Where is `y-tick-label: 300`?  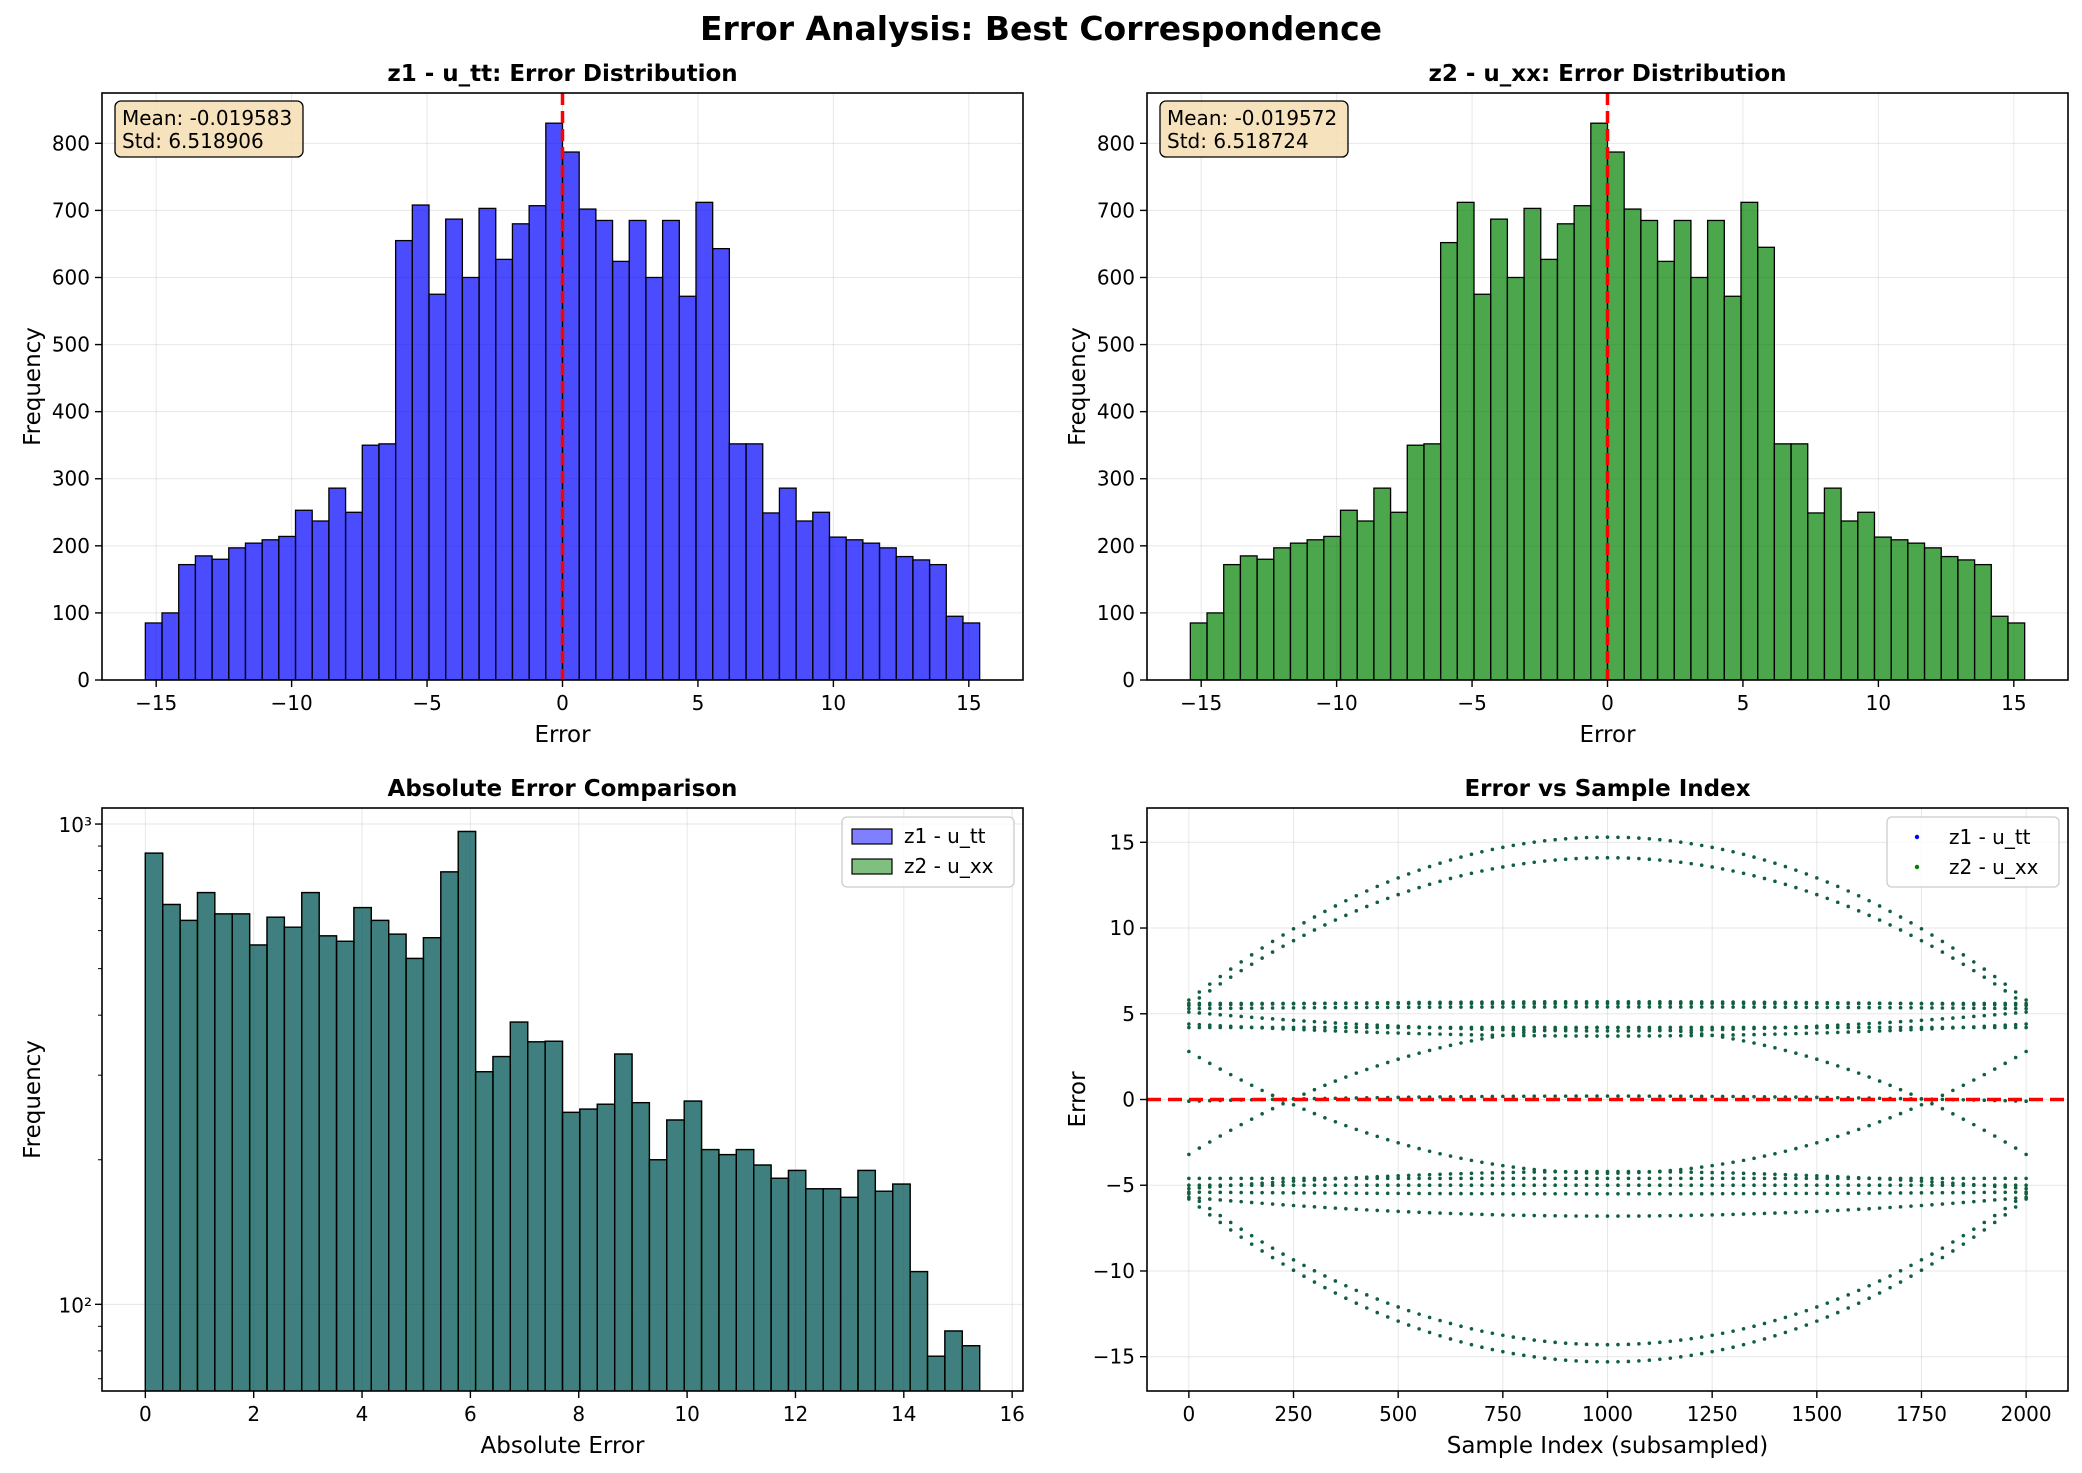 y-tick-label: 300 is located at coordinates (1116, 479).